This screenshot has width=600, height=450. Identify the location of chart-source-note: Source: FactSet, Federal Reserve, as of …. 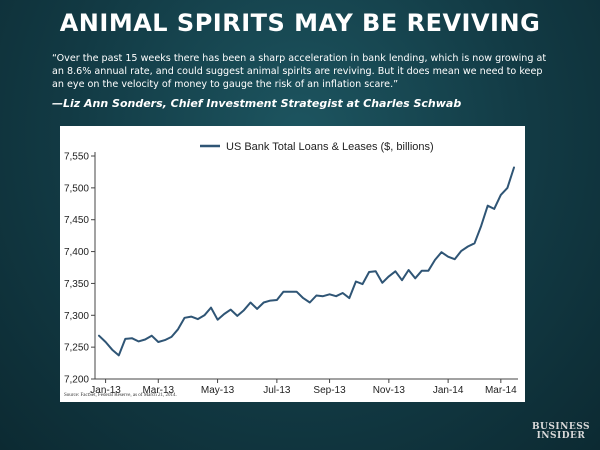
(120, 395).